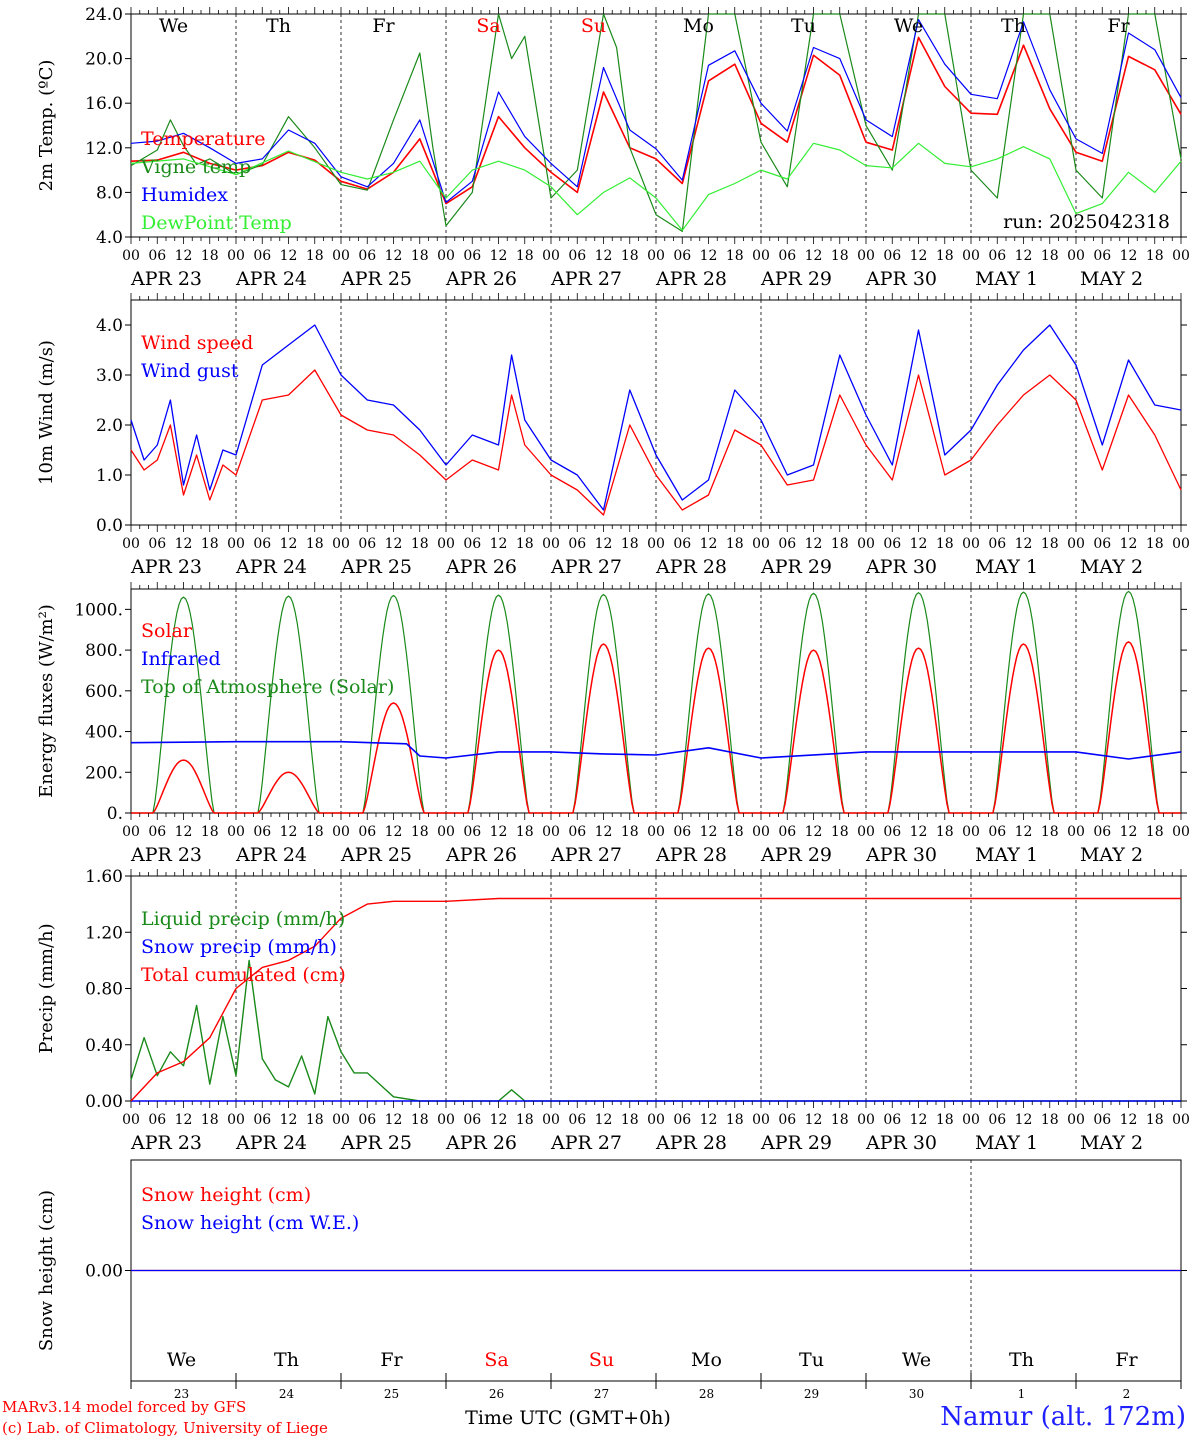 The image size is (1194, 1440). Describe the element at coordinates (104, 990) in the screenshot. I see `y-tick-label: 0.80` at that location.